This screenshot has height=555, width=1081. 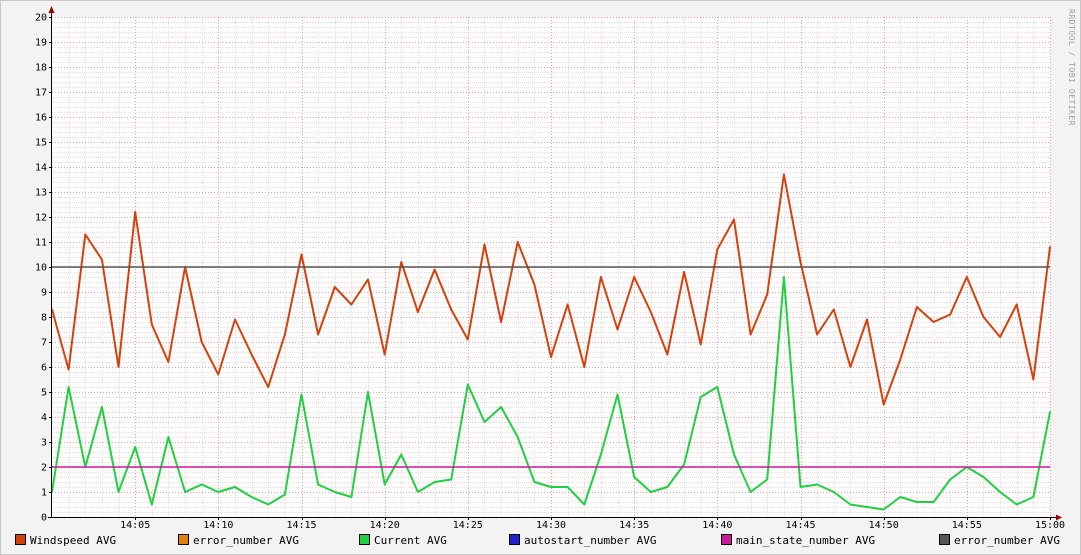 I want to click on legend-item: Windspeed AVG, so click(x=65, y=540).